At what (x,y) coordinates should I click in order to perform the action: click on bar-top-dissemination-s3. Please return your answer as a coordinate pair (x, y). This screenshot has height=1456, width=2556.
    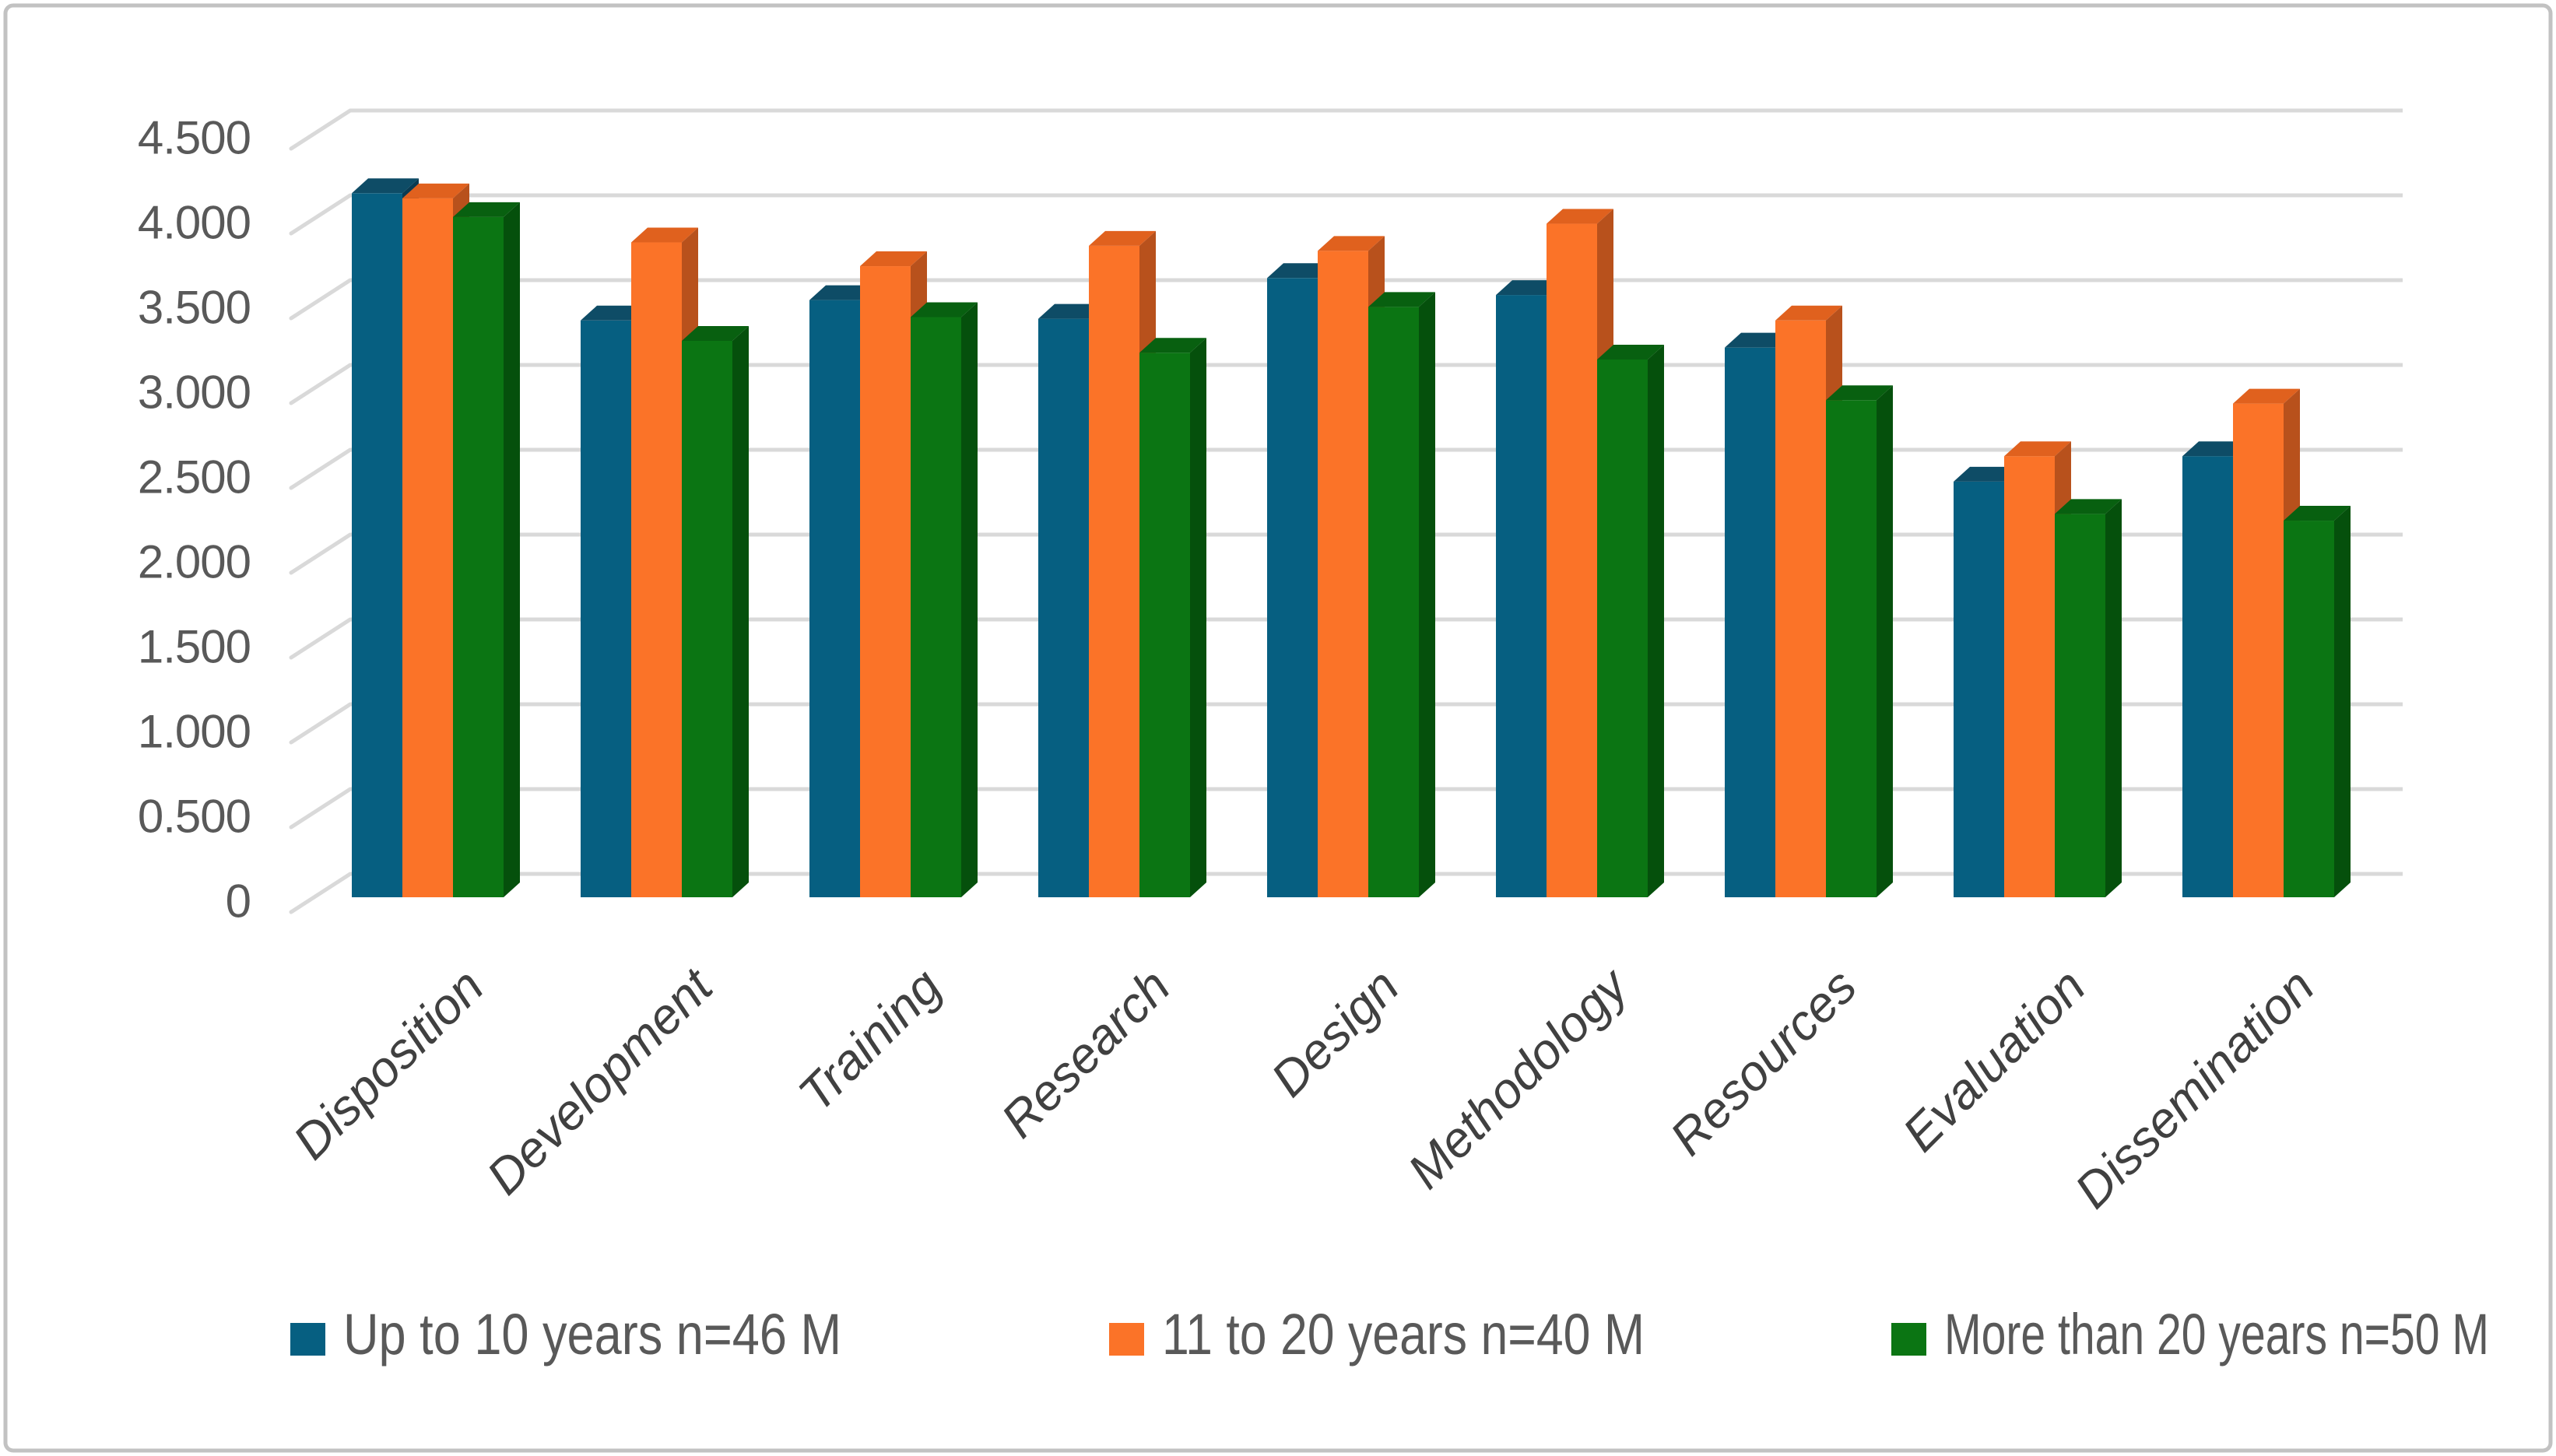
    Looking at the image, I should click on (2317, 514).